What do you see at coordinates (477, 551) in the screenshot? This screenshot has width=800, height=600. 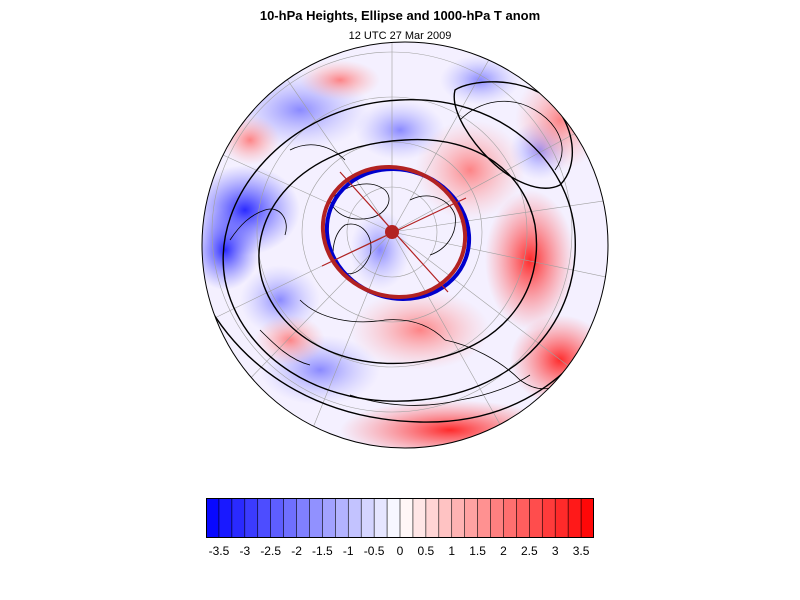 I see `colorbar-tick-label: 1.5` at bounding box center [477, 551].